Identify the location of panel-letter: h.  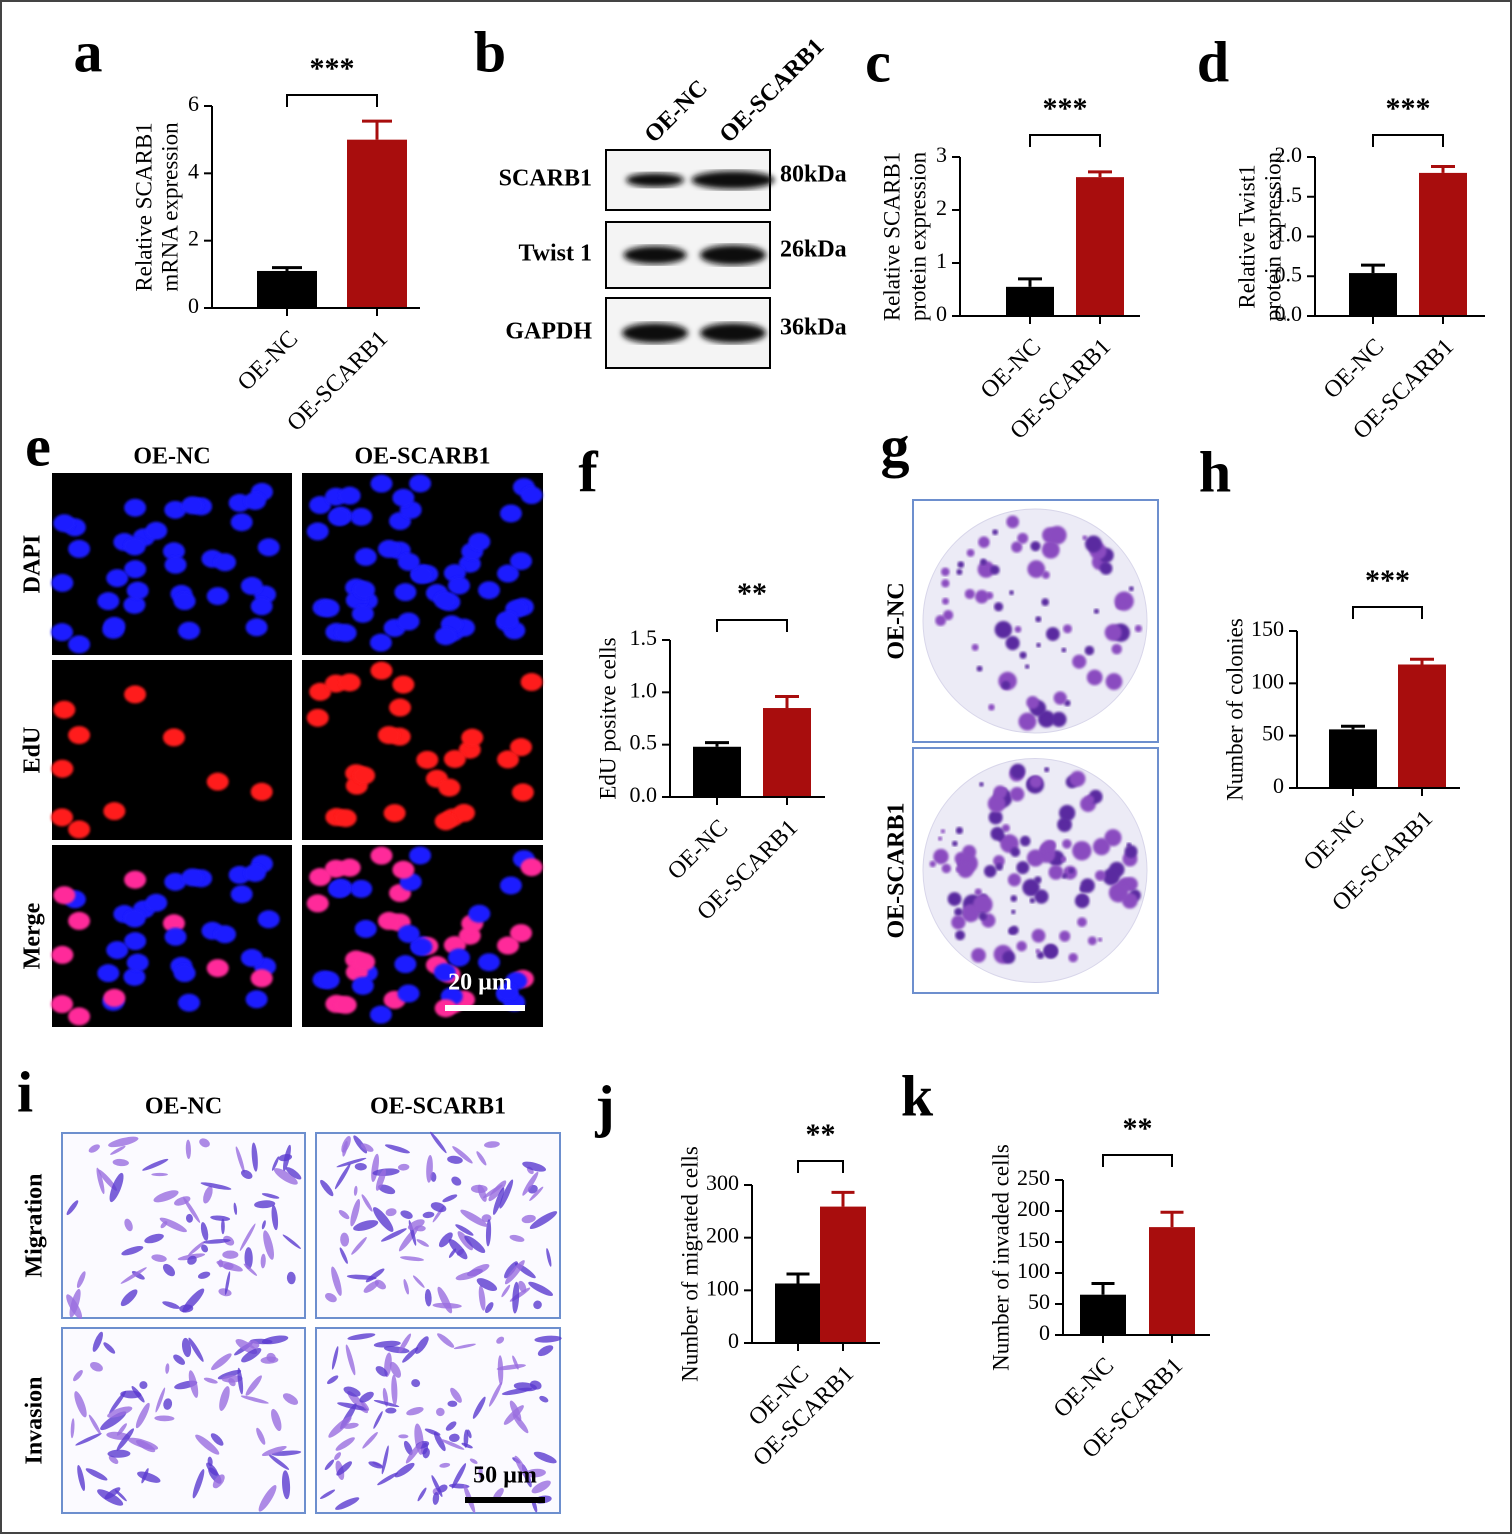
(1215, 471).